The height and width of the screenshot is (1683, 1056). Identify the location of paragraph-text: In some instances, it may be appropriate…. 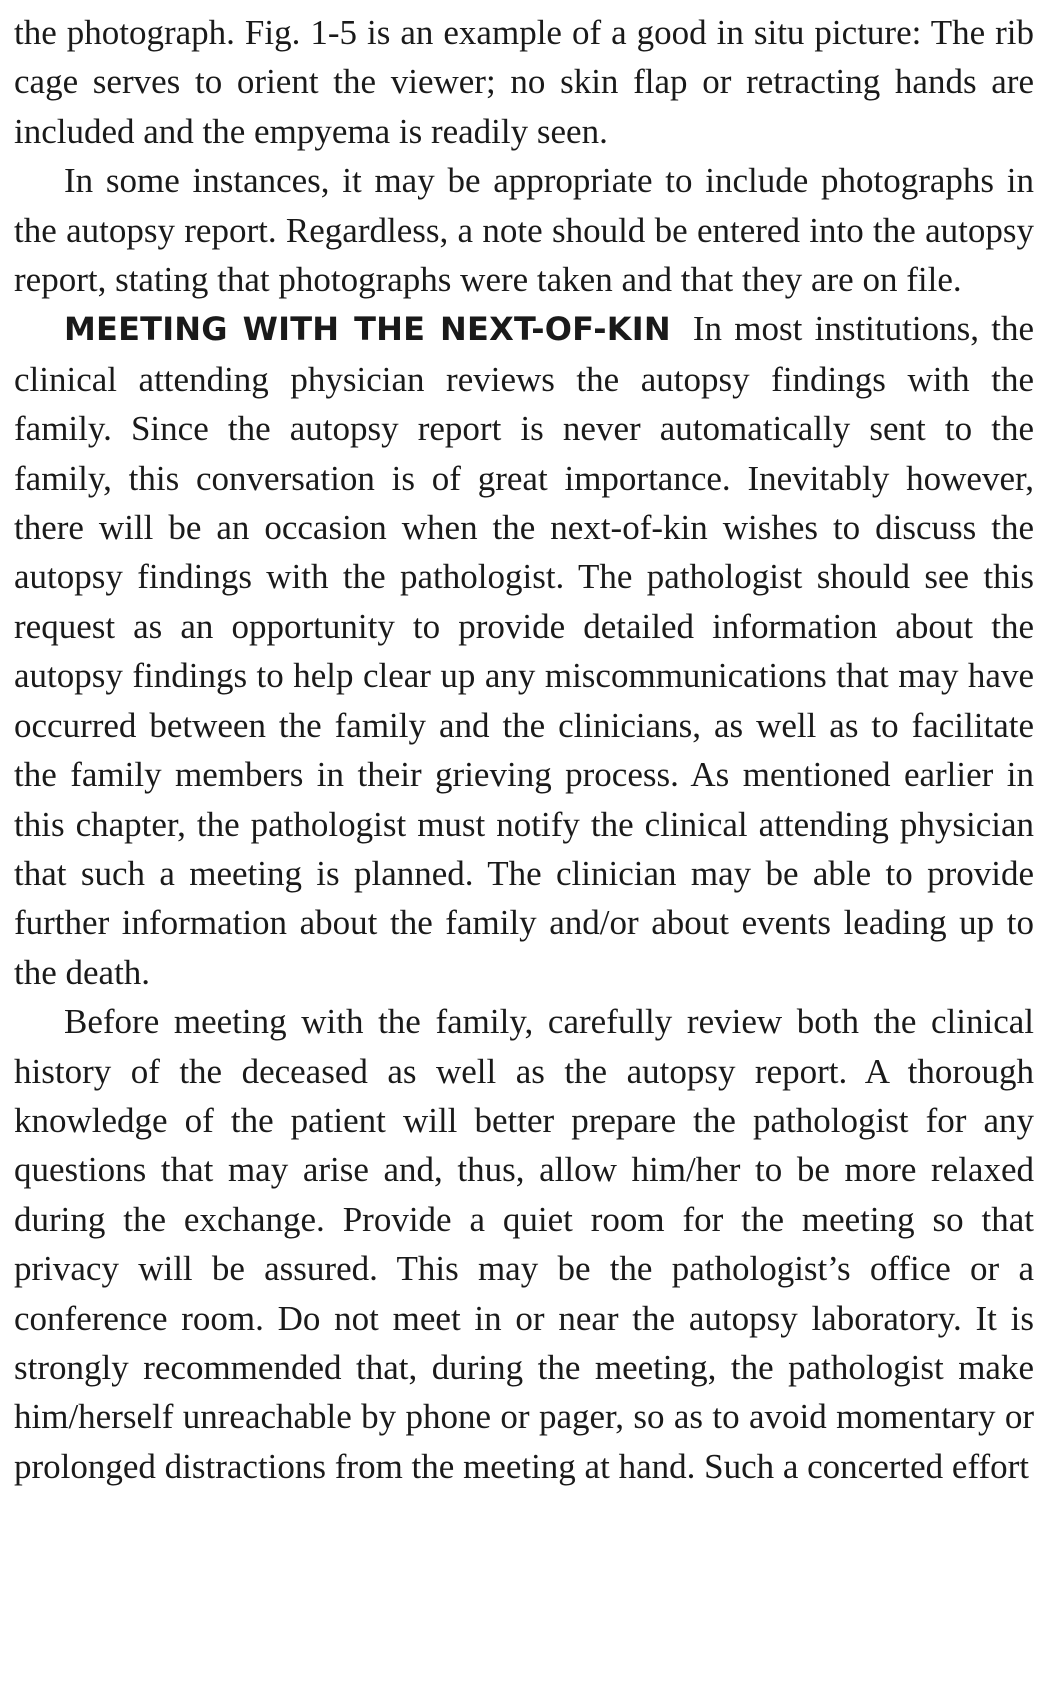
(524, 230).